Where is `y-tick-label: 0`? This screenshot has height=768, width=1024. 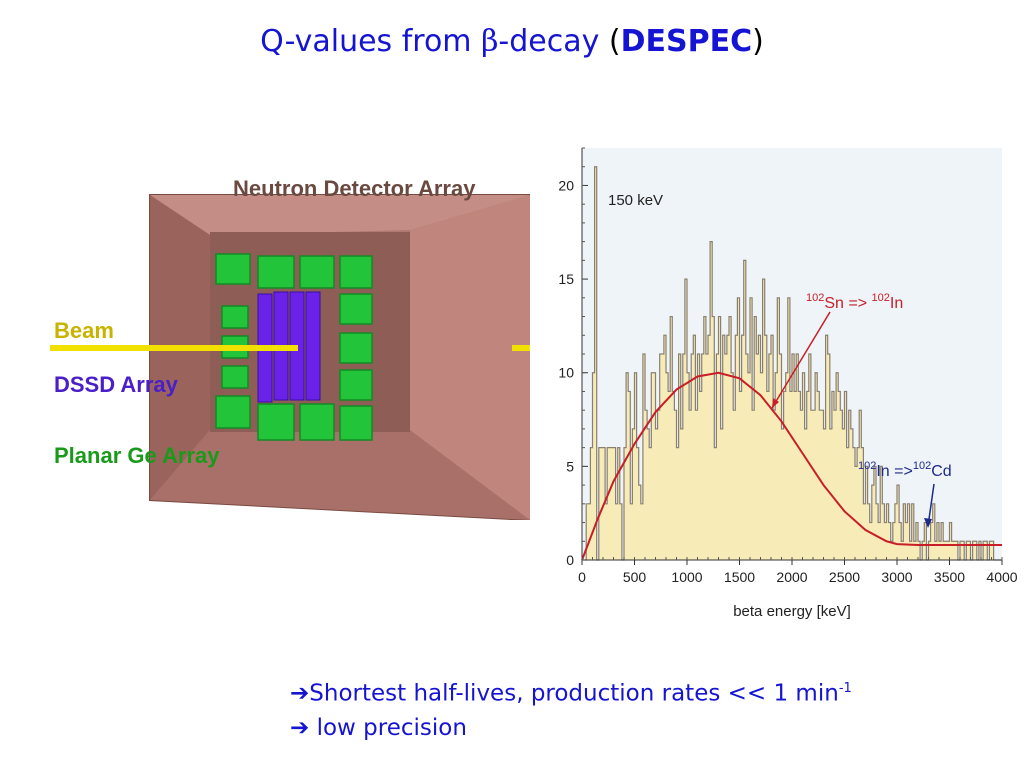 y-tick-label: 0 is located at coordinates (570, 560).